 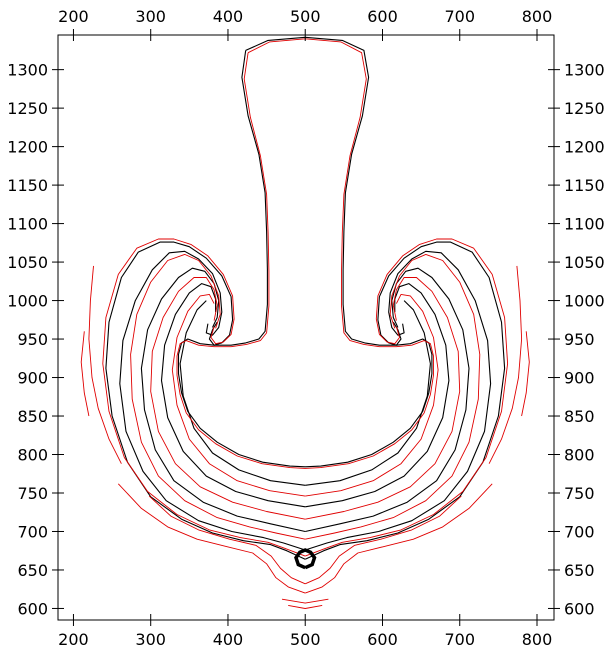 I want to click on y-tick-label-right: 650, so click(x=579, y=570).